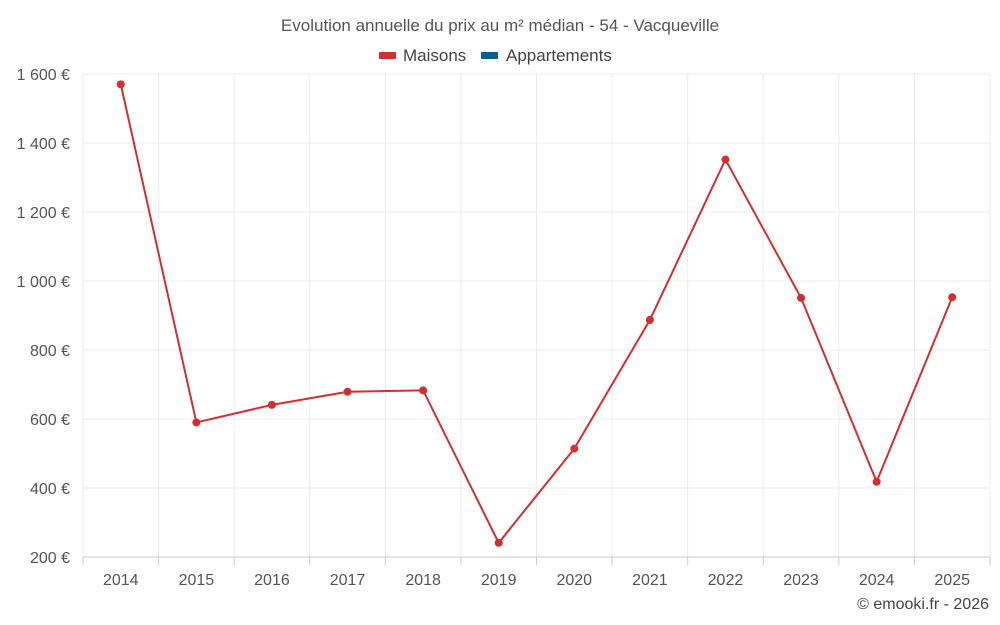  I want to click on legend: Maisons Appartements, so click(495, 55).